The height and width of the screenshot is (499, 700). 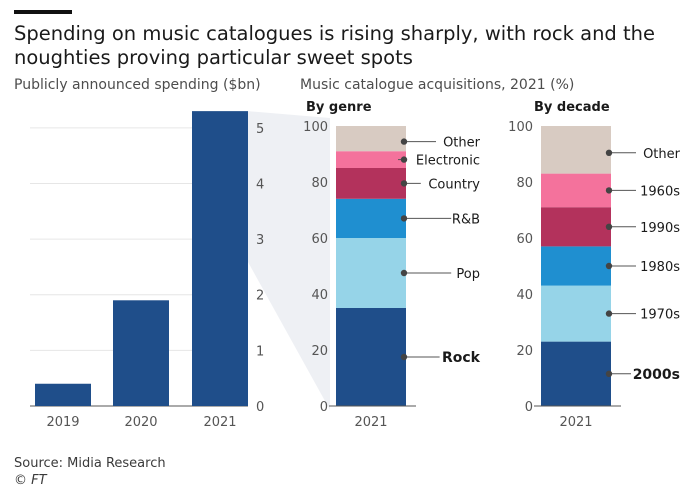 What do you see at coordinates (90, 463) in the screenshot?
I see `source-note: Source: Midia Research` at bounding box center [90, 463].